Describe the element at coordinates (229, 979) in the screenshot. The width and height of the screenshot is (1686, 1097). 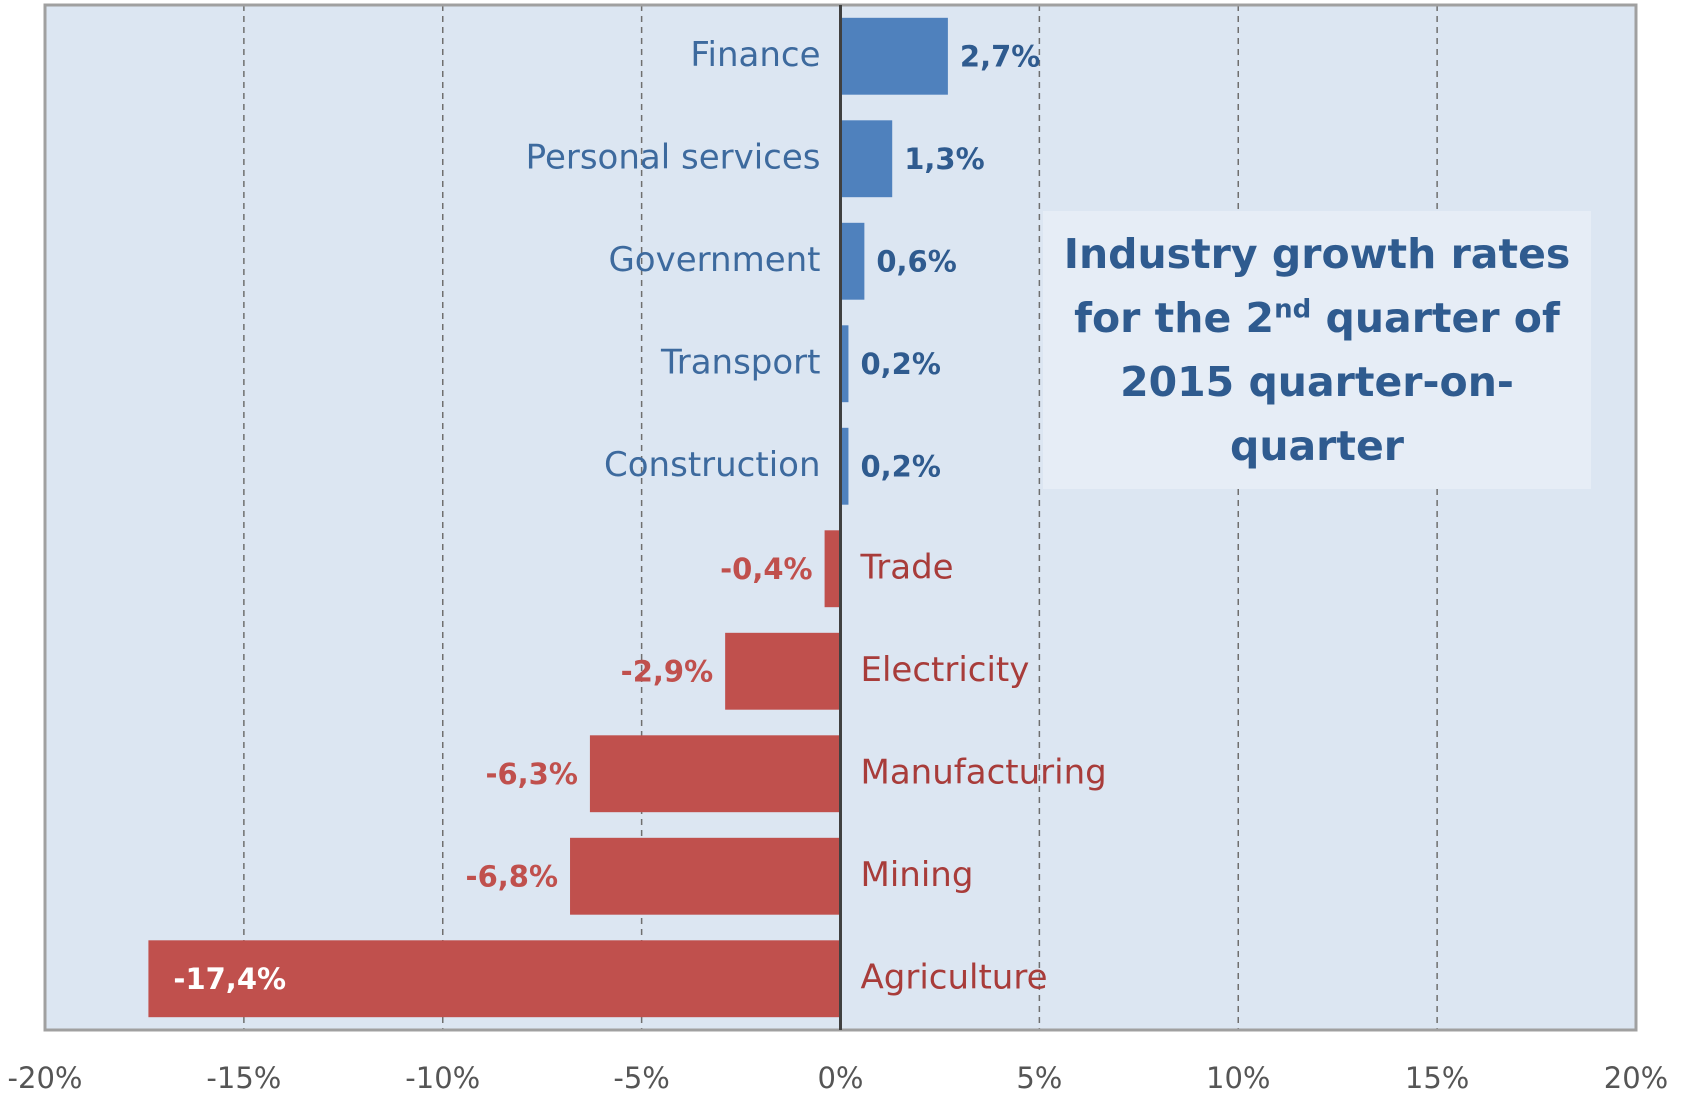
I see `value-label: -17,4%` at that location.